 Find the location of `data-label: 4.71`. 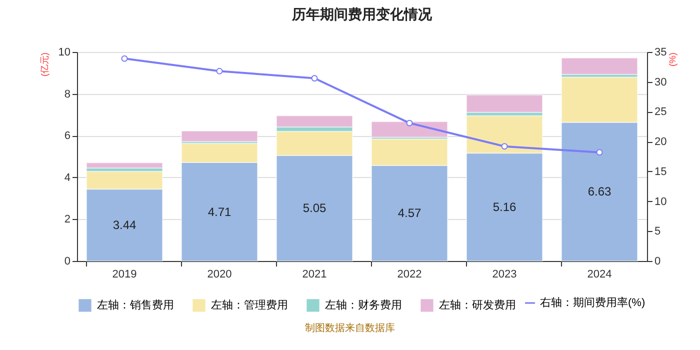

data-label: 4.71 is located at coordinates (220, 211).